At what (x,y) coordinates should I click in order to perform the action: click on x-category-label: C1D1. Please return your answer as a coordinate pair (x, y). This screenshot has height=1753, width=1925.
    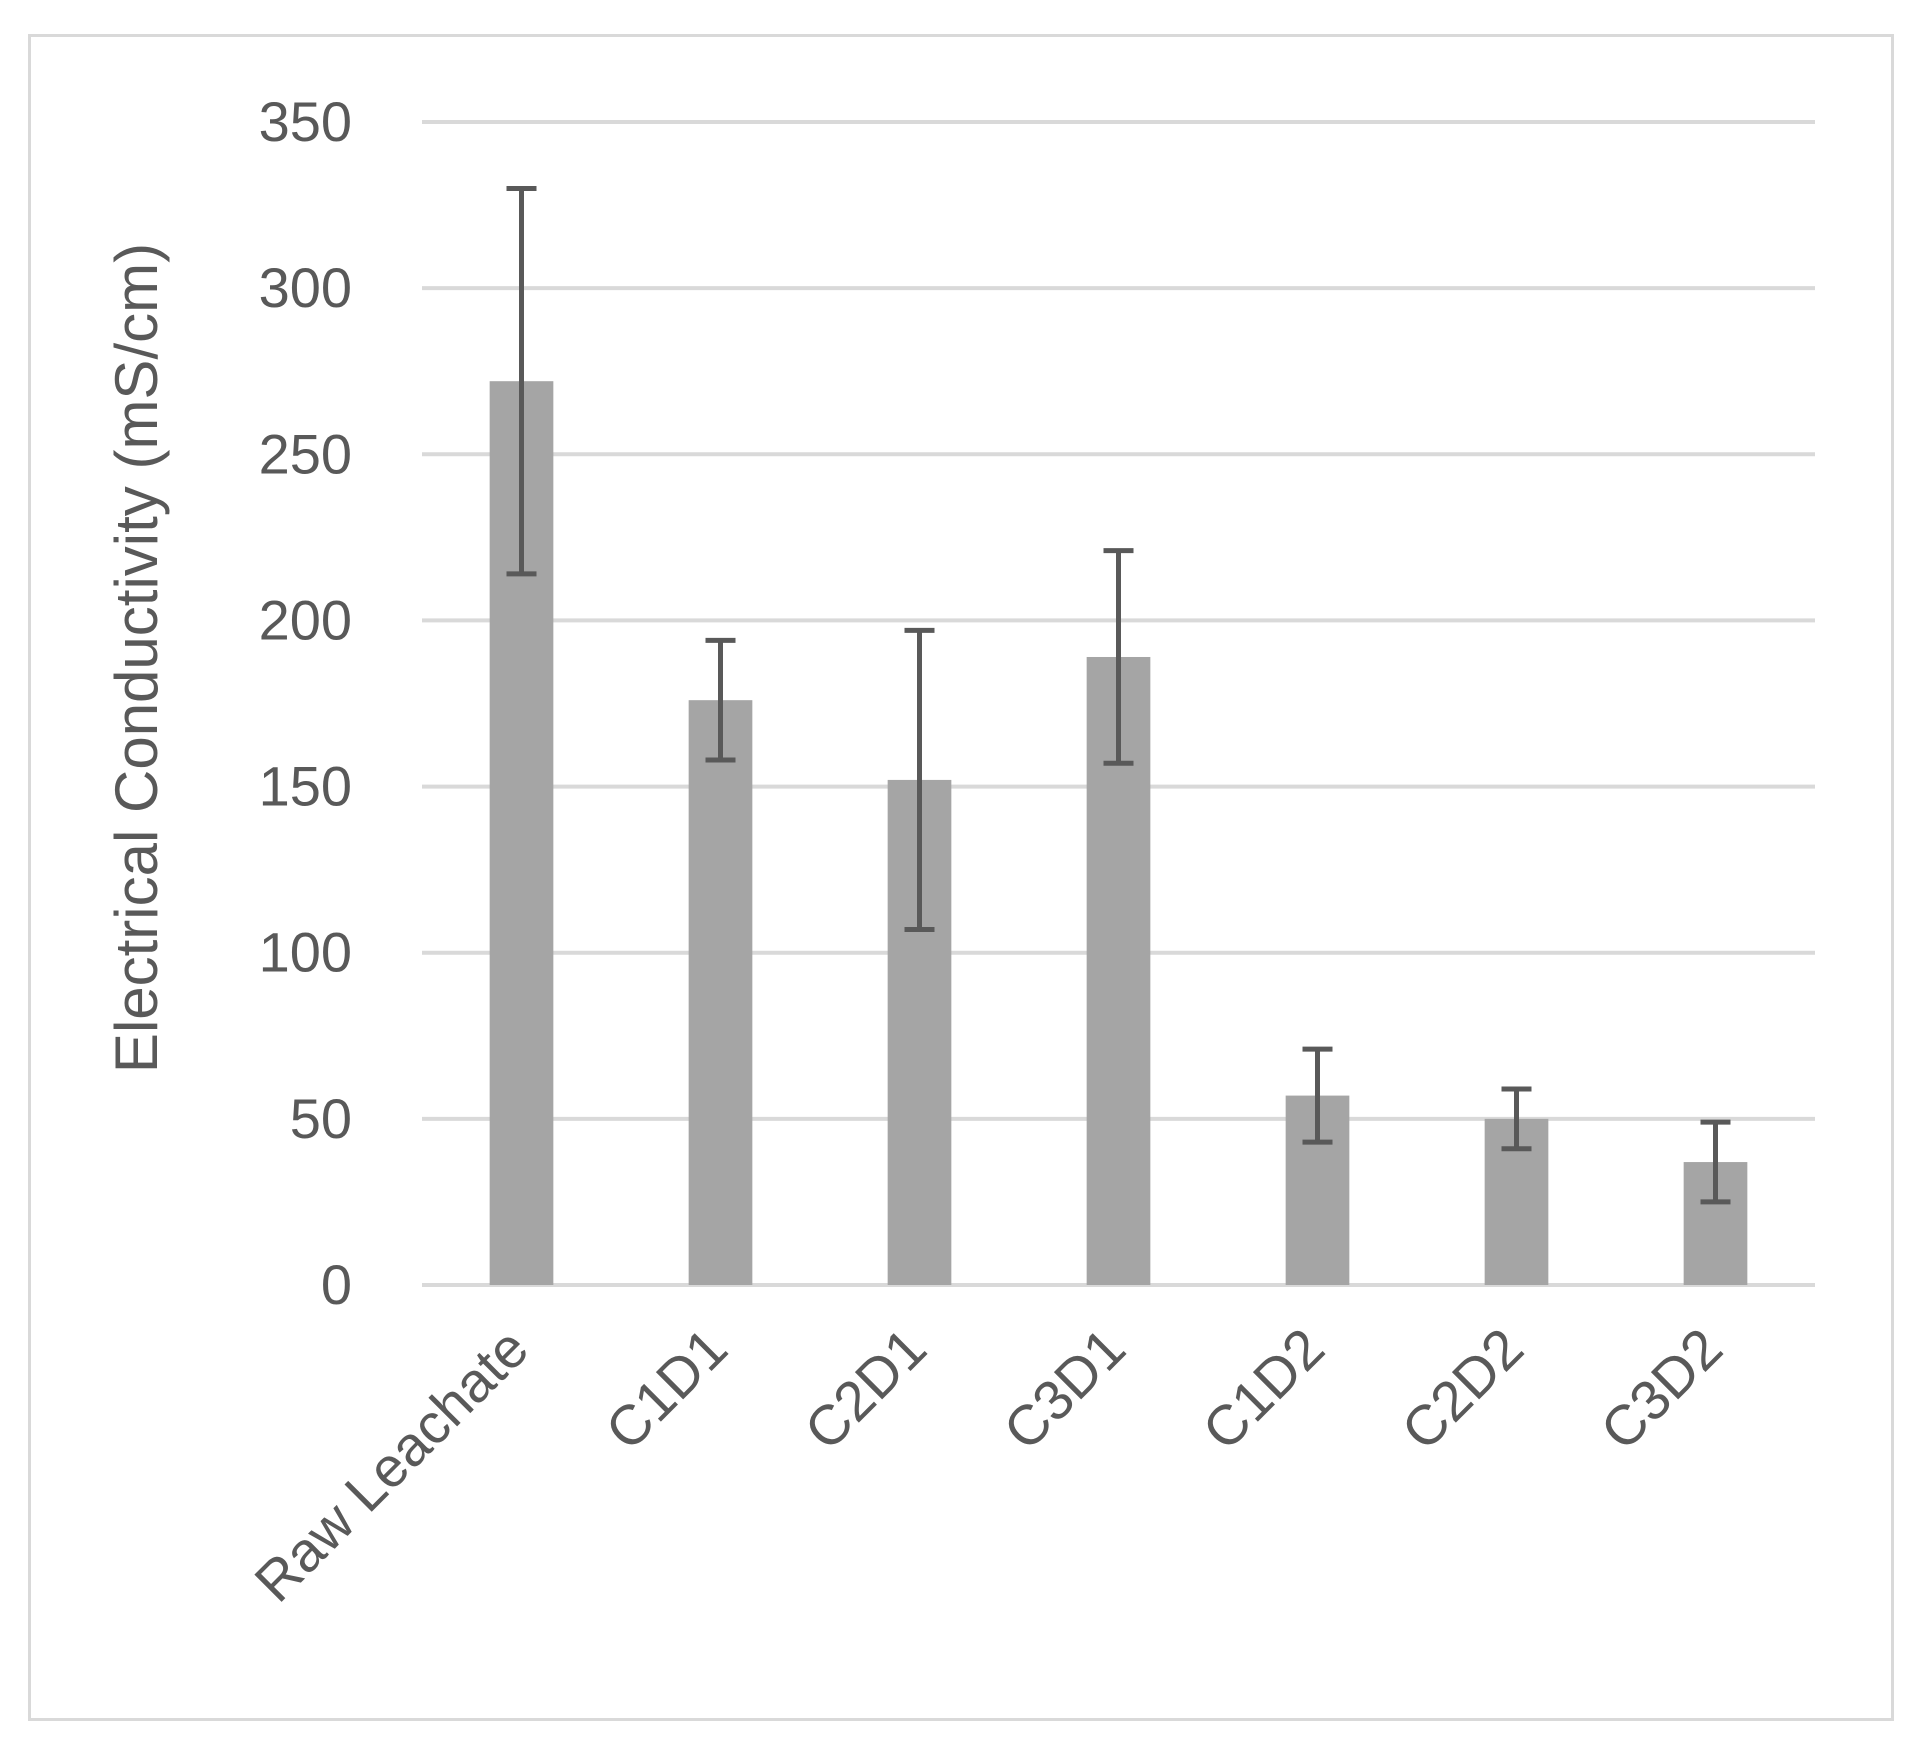
    Looking at the image, I should click on (666, 1389).